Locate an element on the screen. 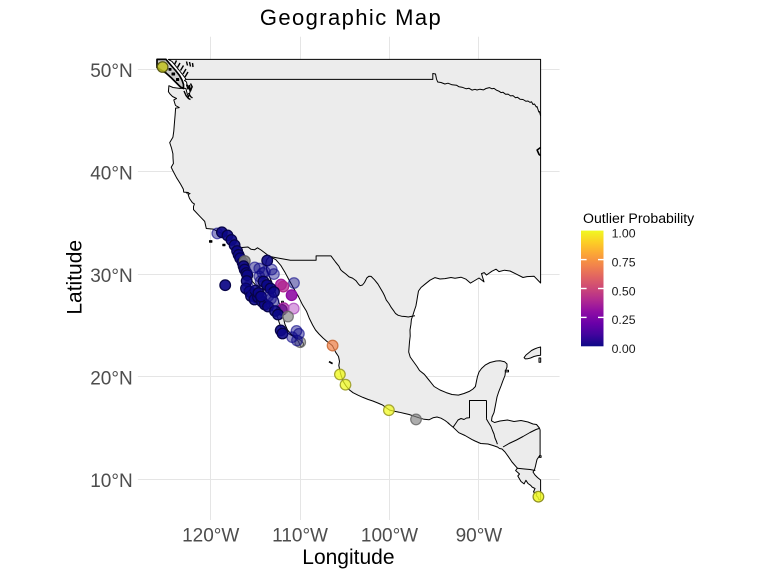 This screenshot has height=576, width=768. svg-text: 10°N is located at coordinates (111, 481).